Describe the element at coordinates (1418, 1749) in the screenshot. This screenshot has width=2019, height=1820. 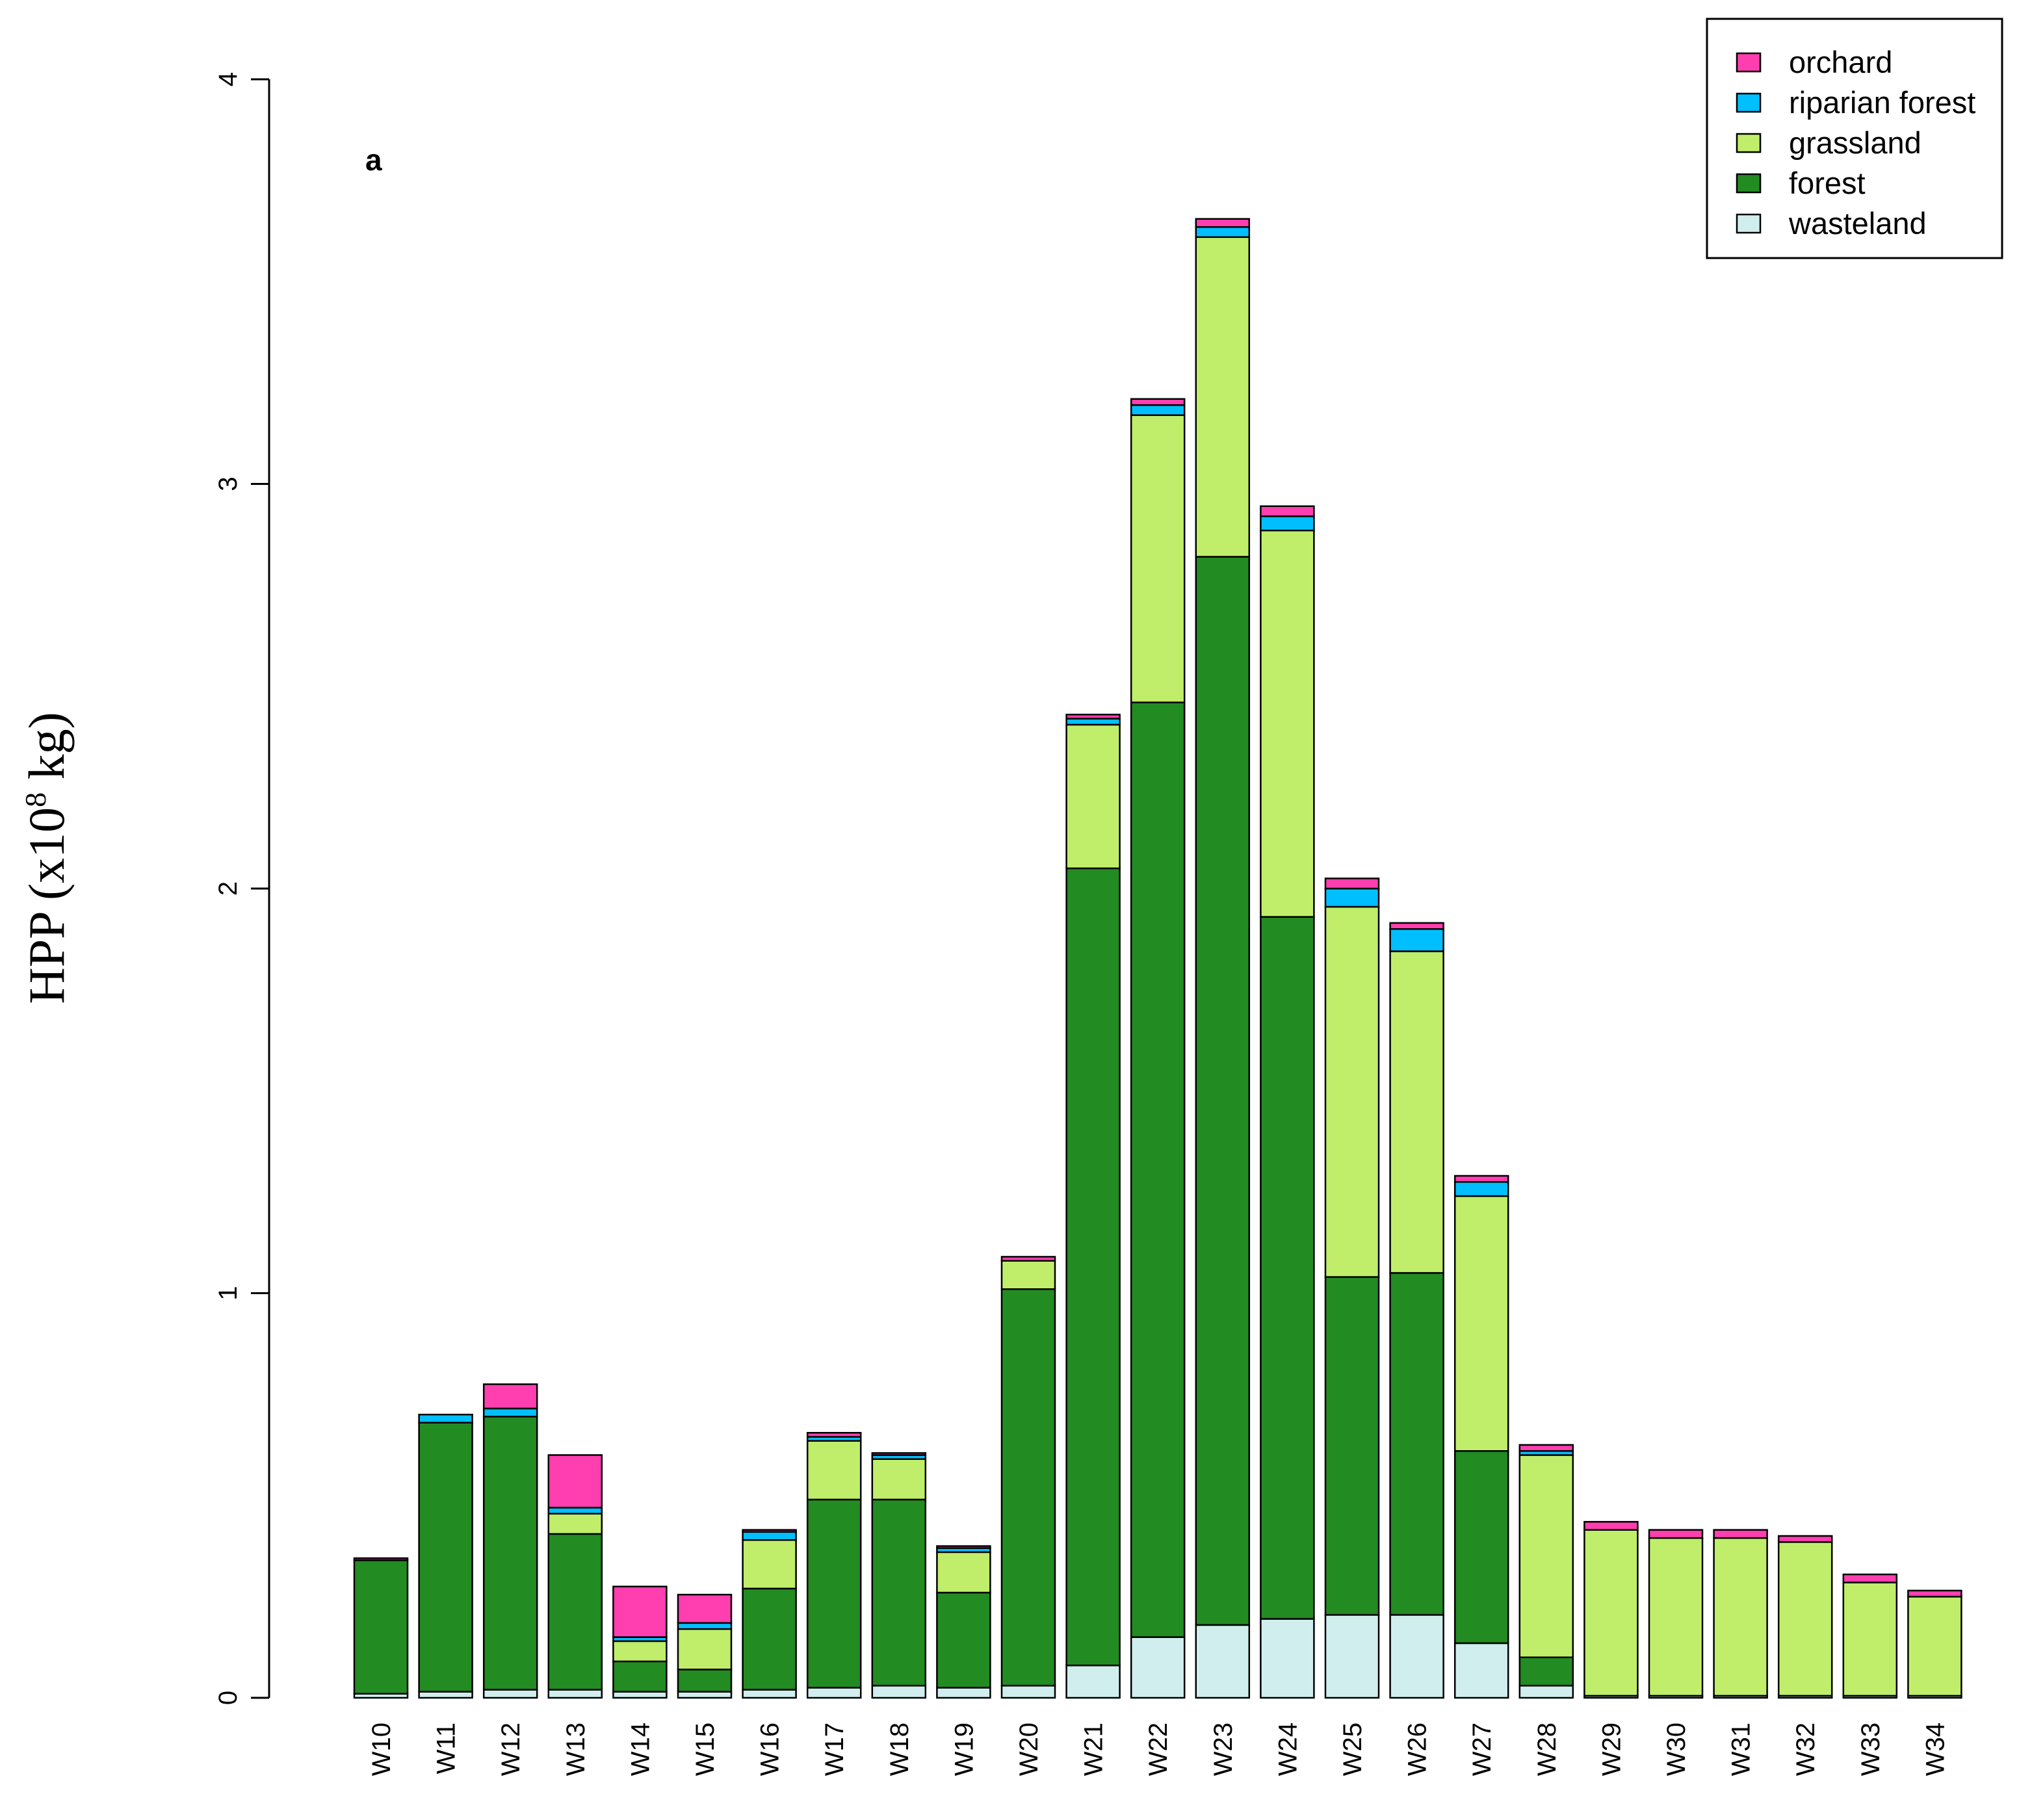
I see `x-tick-label: W26` at that location.